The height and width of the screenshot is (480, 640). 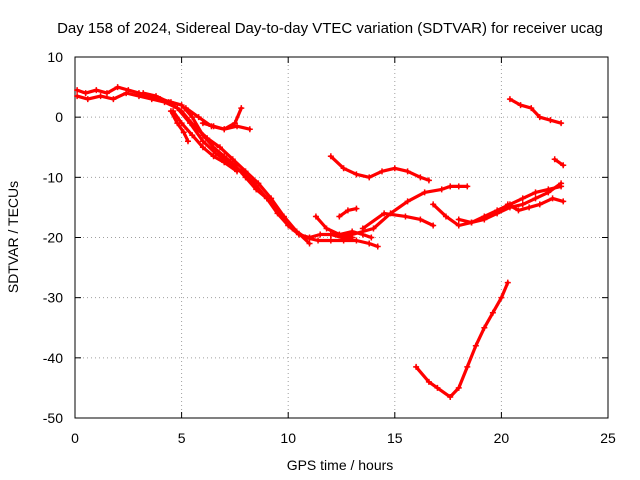 What do you see at coordinates (182, 438) in the screenshot?
I see `x-tick-label: 5` at bounding box center [182, 438].